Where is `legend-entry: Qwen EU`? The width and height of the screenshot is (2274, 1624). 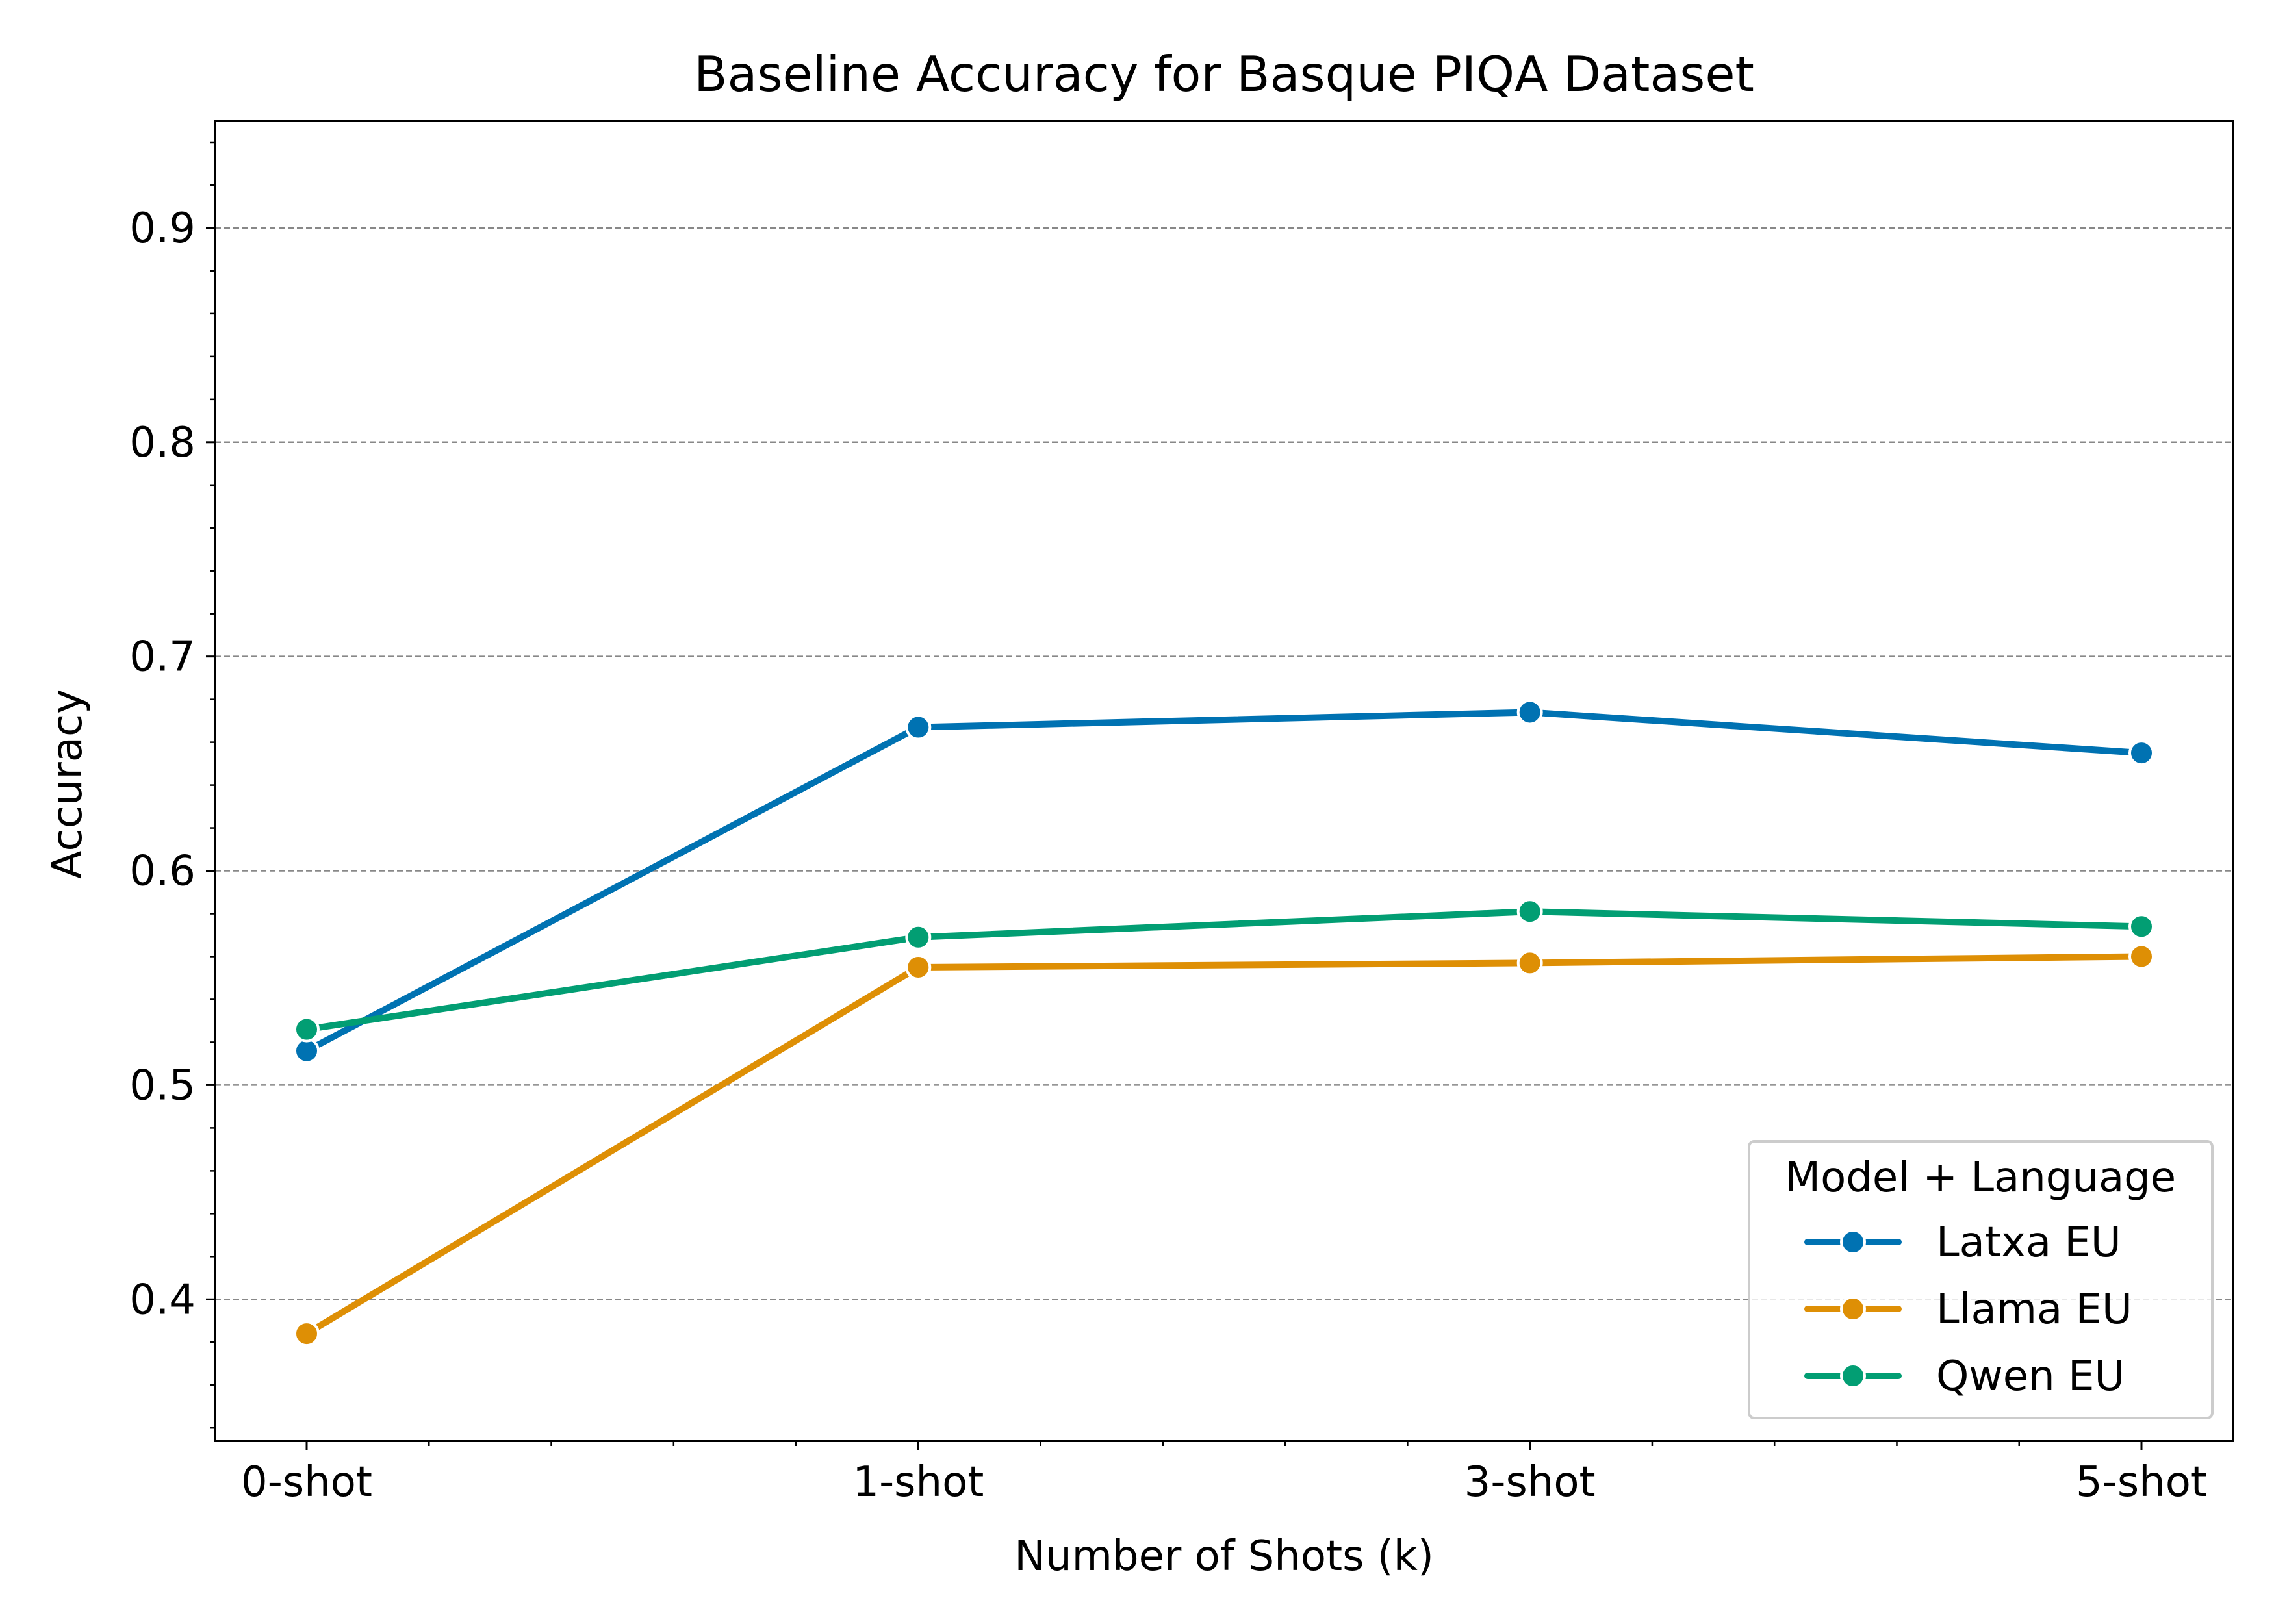
legend-entry: Qwen EU is located at coordinates (1964, 1376).